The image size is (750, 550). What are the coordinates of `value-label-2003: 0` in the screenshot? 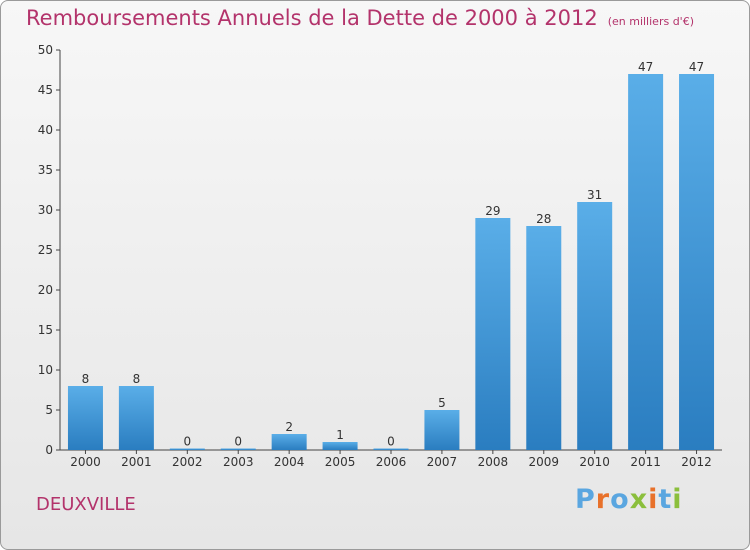 It's located at (238, 442).